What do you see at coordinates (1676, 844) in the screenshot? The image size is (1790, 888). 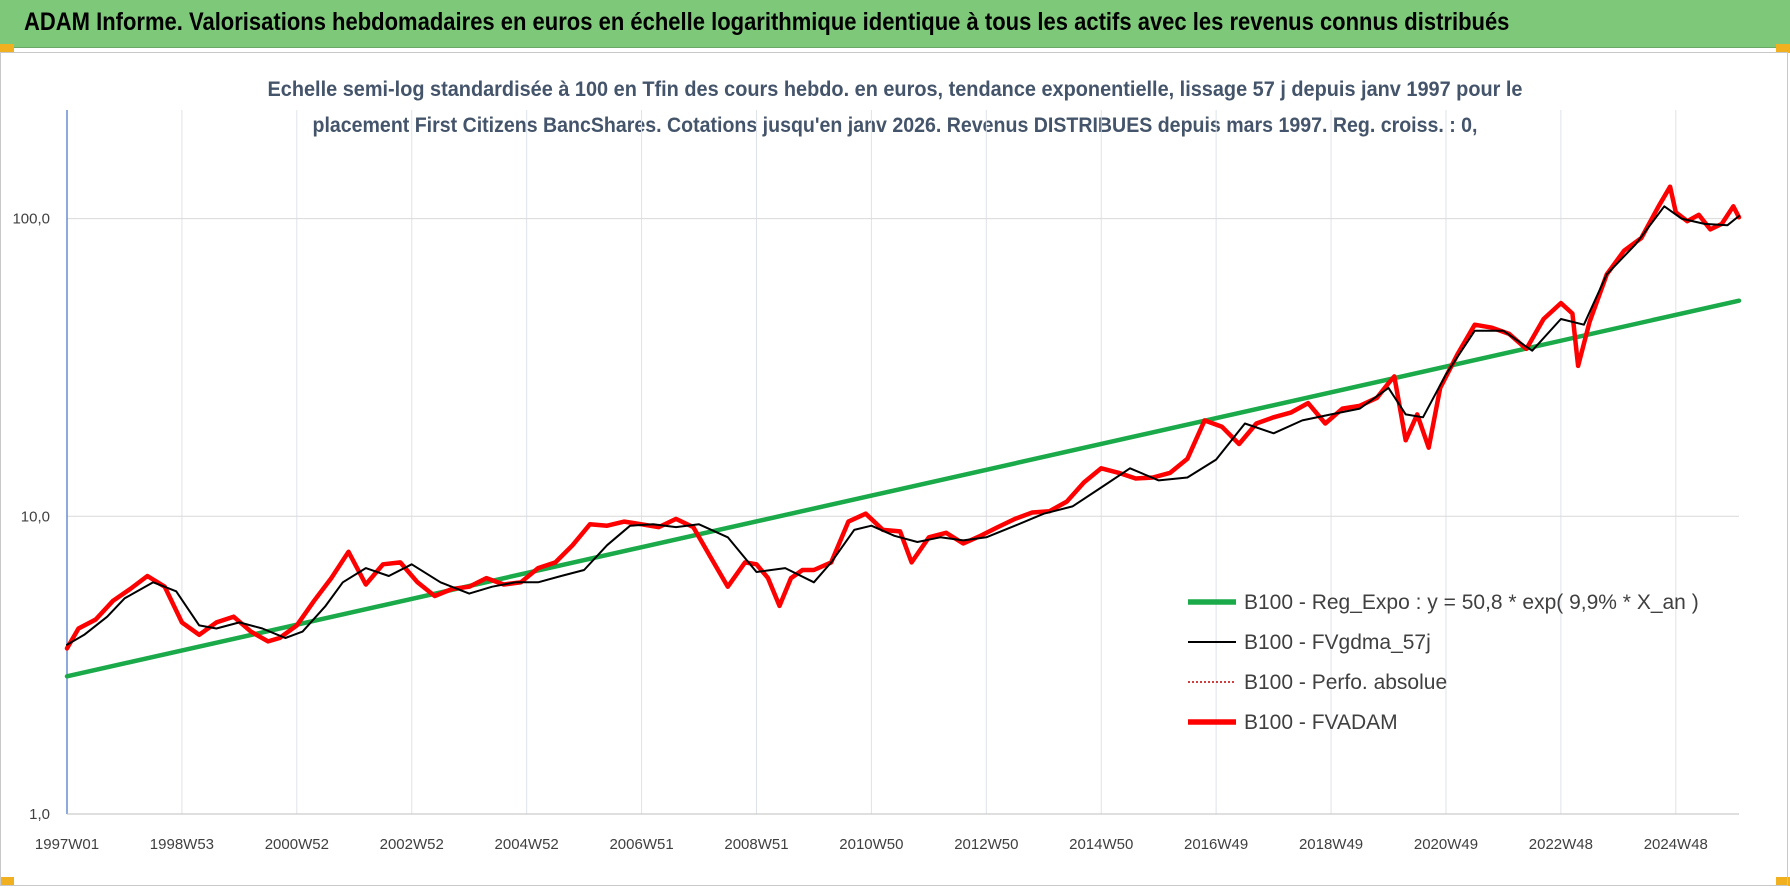 I see `x-tick-label: 2024W48` at bounding box center [1676, 844].